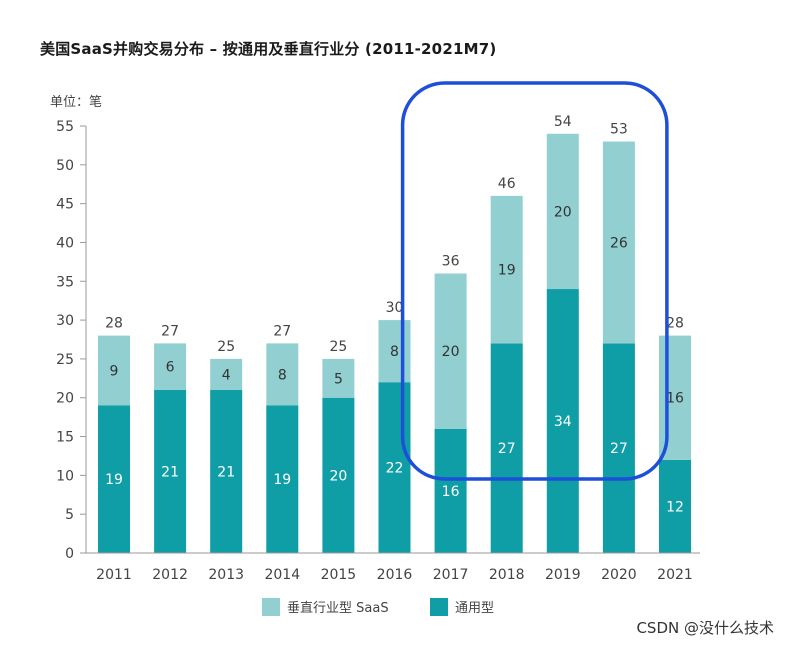 Image resolution: width=792 pixels, height=646 pixels. I want to click on x-tick-label: 2016, so click(395, 575).